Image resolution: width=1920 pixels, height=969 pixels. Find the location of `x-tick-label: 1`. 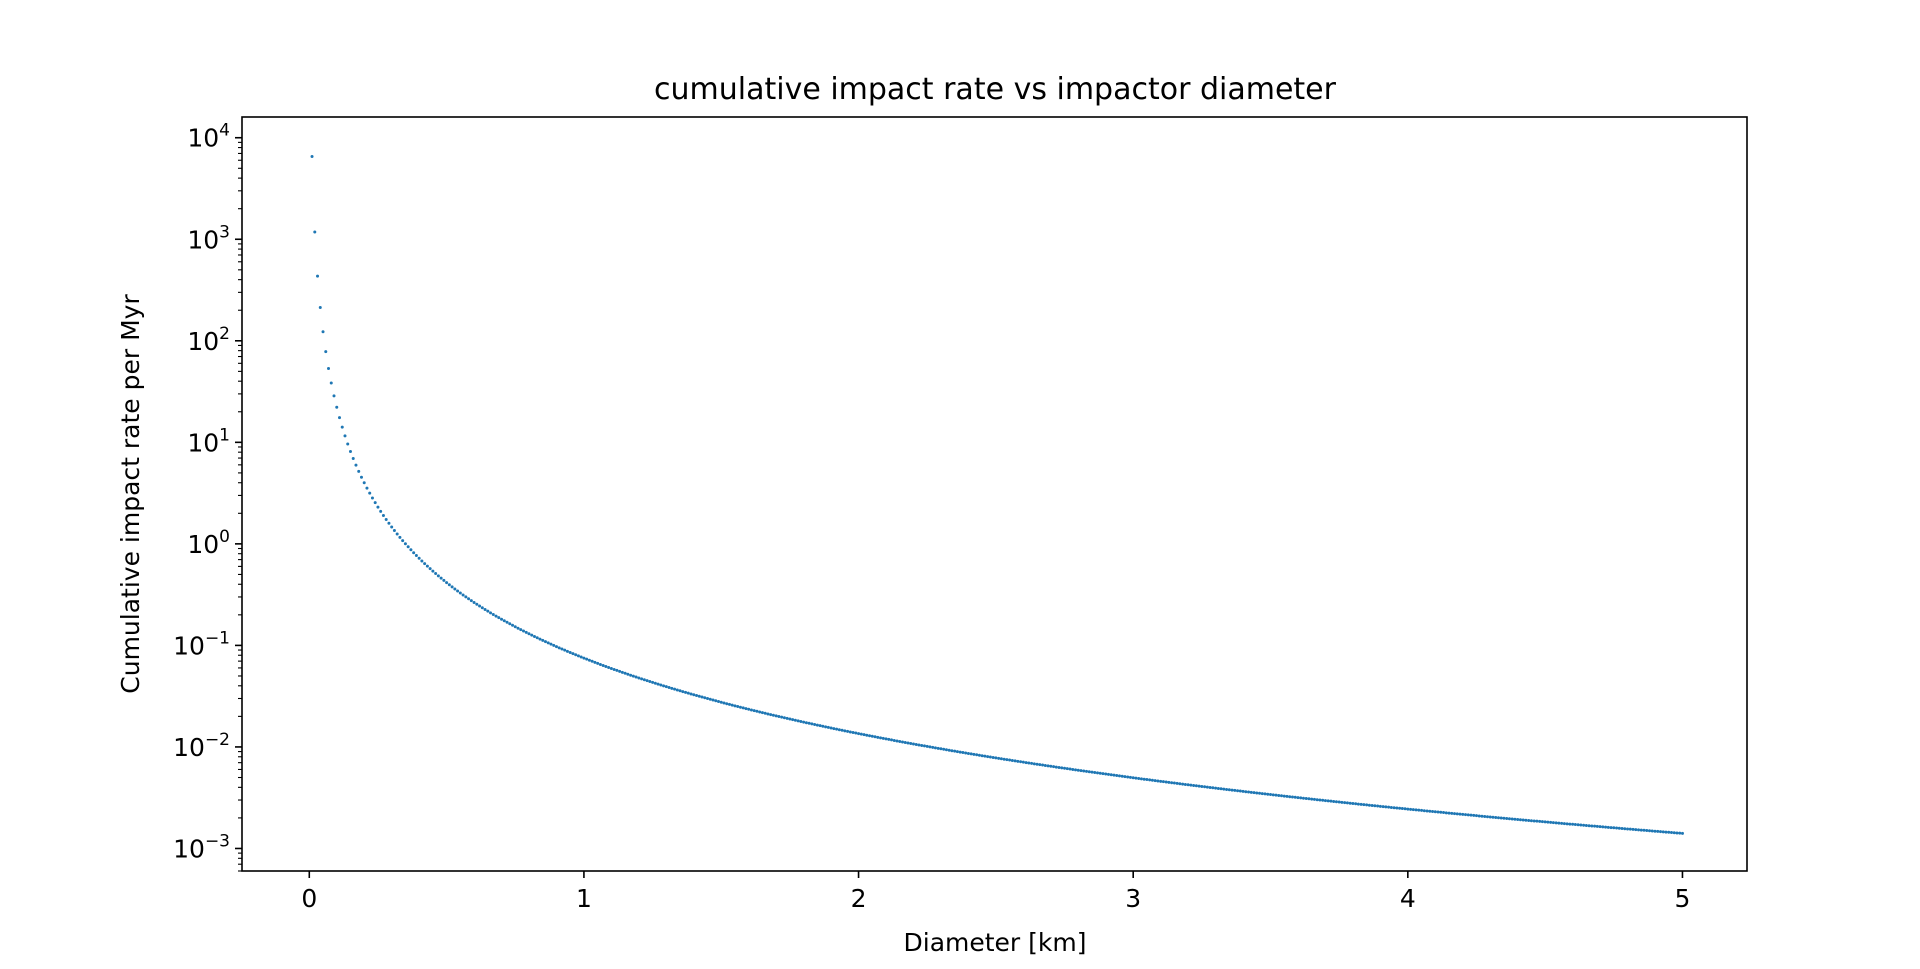

x-tick-label: 1 is located at coordinates (584, 898).